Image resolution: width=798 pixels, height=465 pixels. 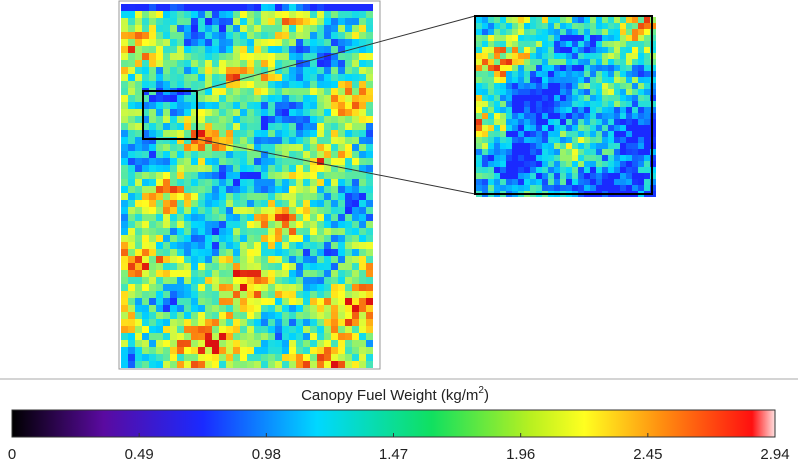 I want to click on colorbar-title: Canopy Fuel Weight (kg/m2), so click(x=395, y=394).